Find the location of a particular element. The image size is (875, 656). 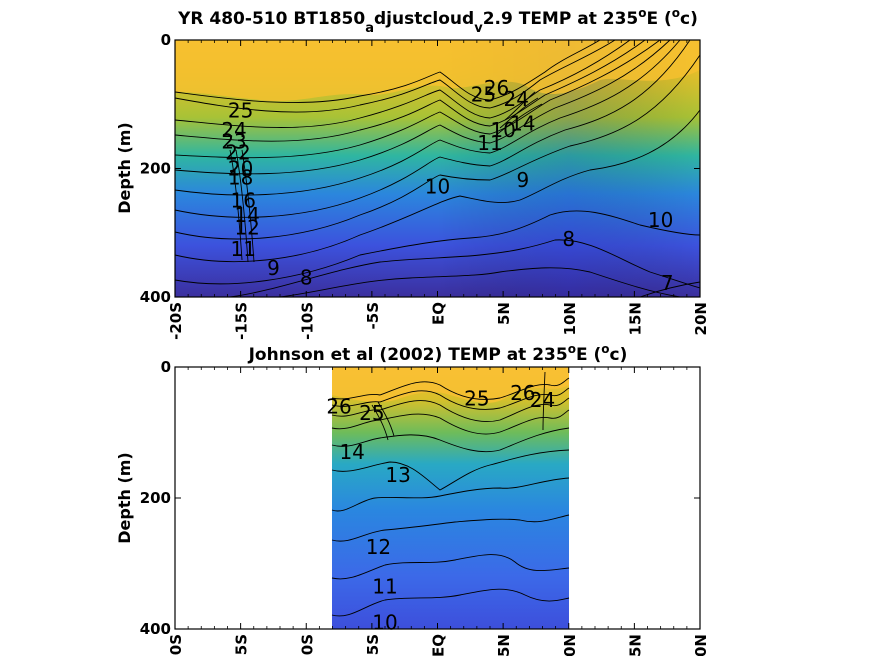

contour-label: 18 is located at coordinates (240, 177).